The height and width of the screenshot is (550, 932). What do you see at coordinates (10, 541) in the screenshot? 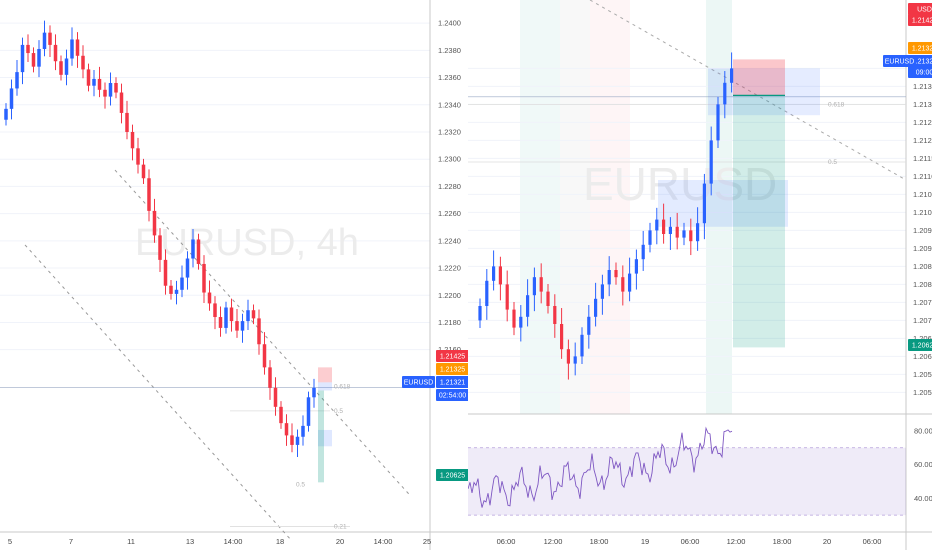
I see `left-xtick-label: 5` at bounding box center [10, 541].